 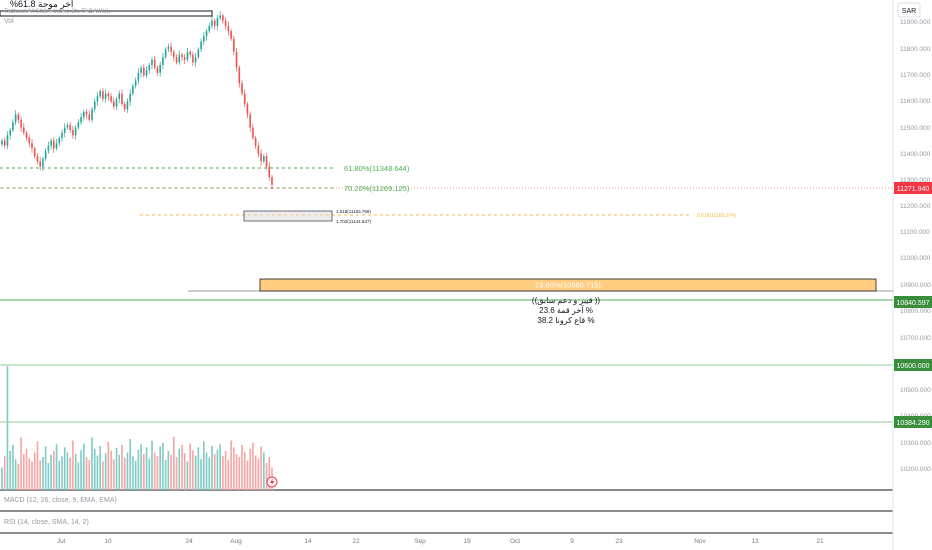 I want to click on lightning-icon, so click(x=272, y=482).